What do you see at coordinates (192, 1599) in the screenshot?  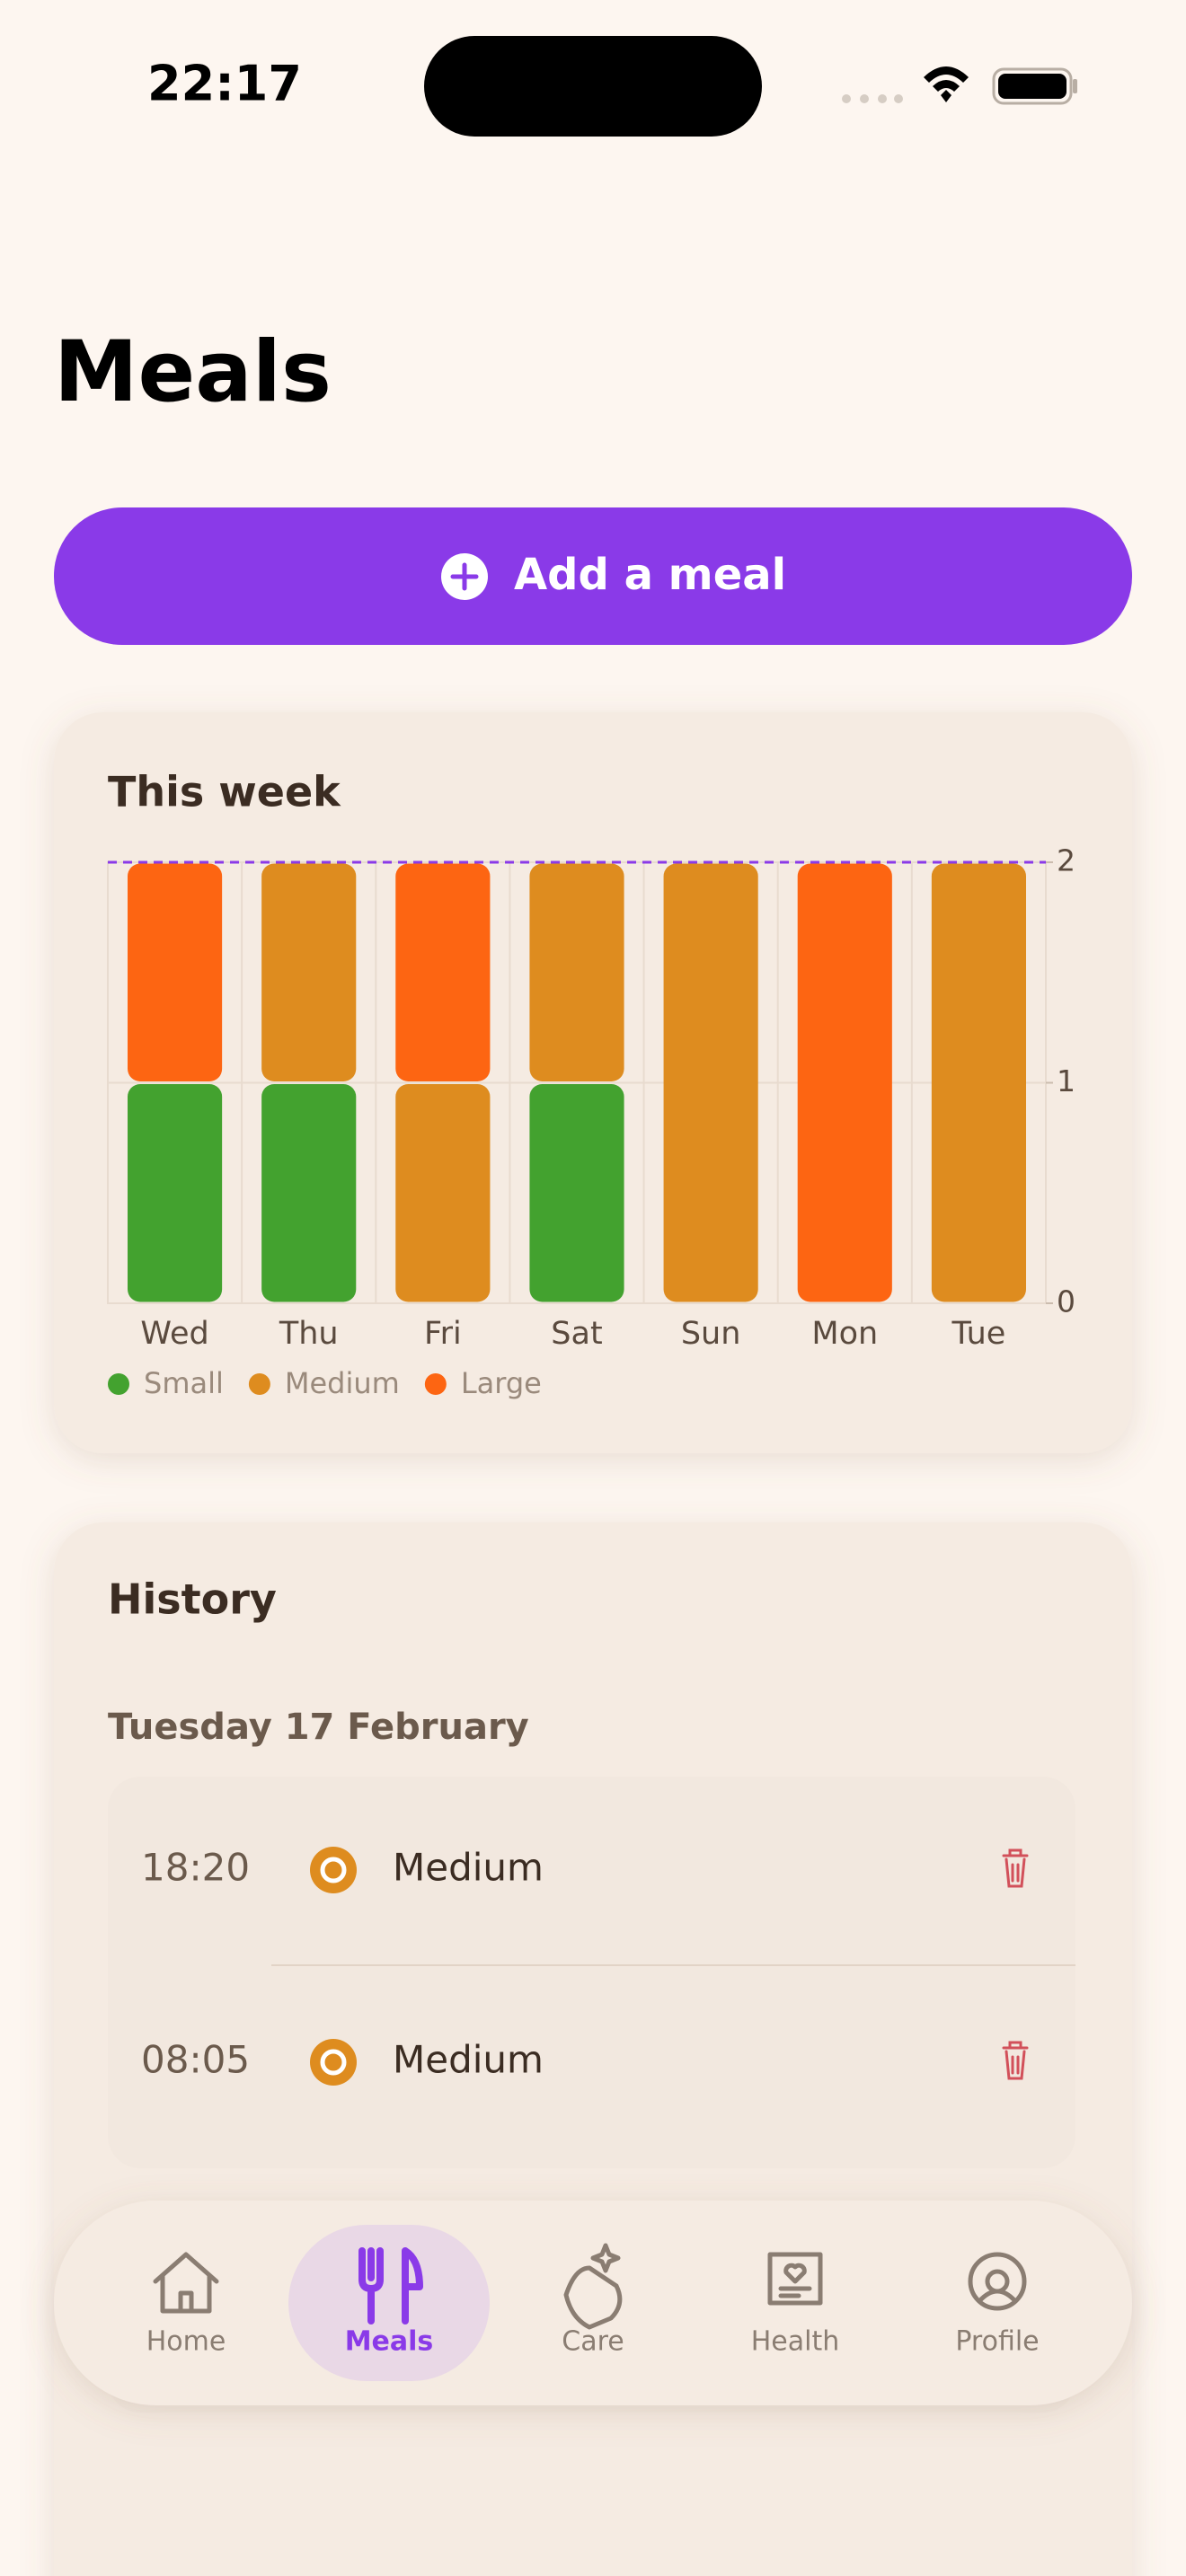 I see `history-title: History` at bounding box center [192, 1599].